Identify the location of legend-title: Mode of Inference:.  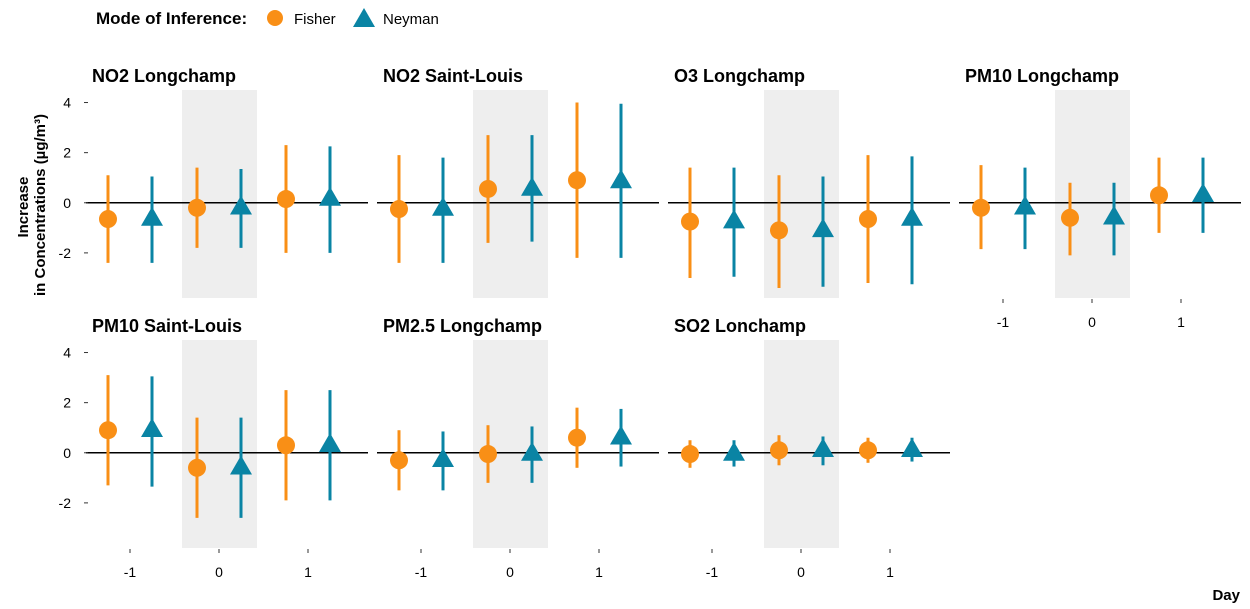
(171, 18).